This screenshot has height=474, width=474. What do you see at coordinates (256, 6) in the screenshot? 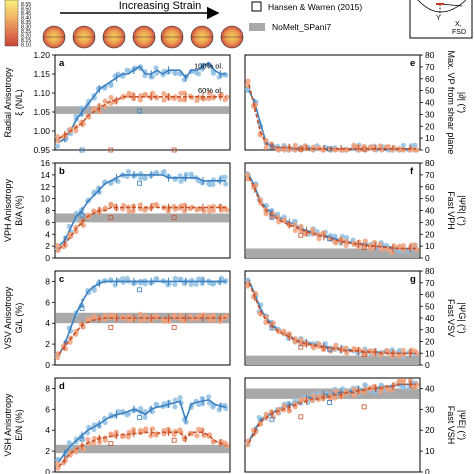
I see `legend-marker-hansen` at bounding box center [256, 6].